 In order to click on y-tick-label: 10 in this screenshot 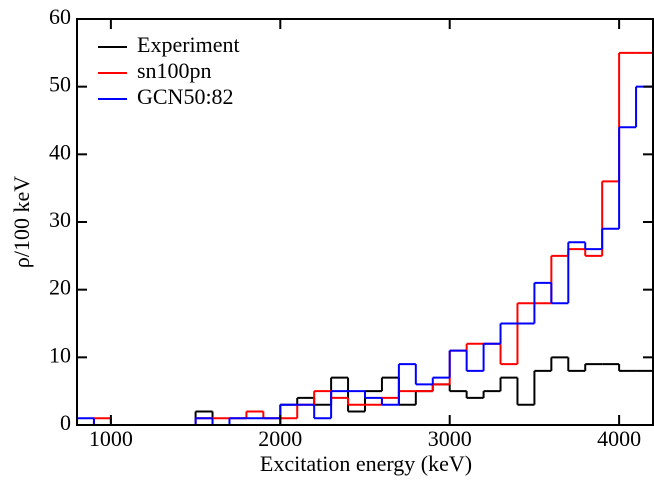, I will do `click(60, 354)`.